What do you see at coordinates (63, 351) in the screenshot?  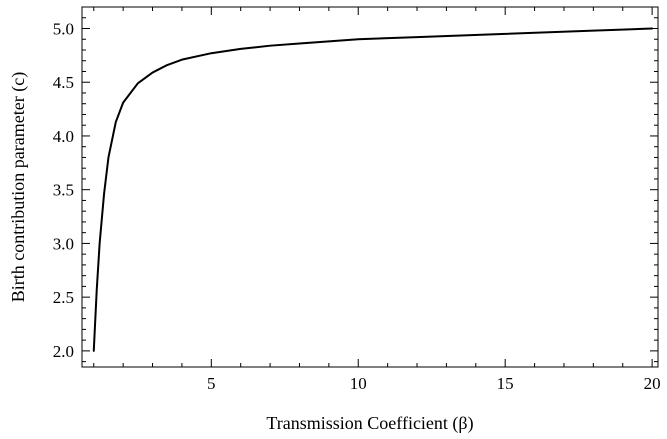 I see `y-tick-label: 2.0` at bounding box center [63, 351].